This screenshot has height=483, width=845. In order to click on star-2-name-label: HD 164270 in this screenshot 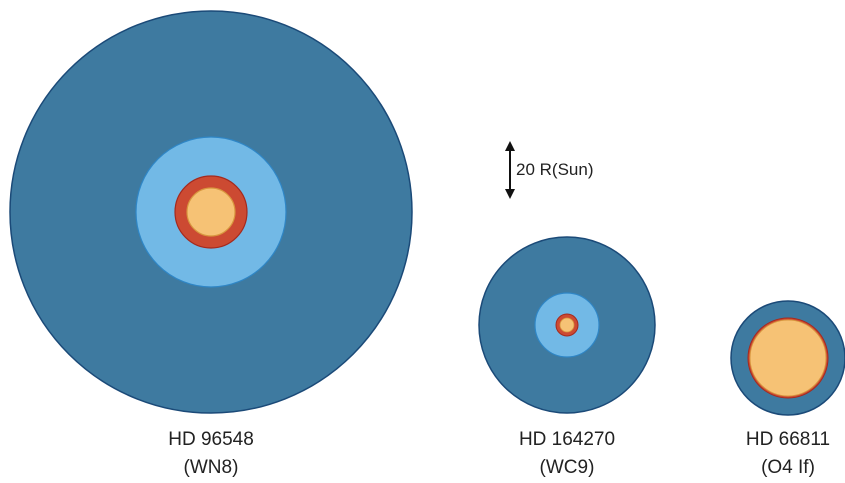, I will do `click(567, 439)`.